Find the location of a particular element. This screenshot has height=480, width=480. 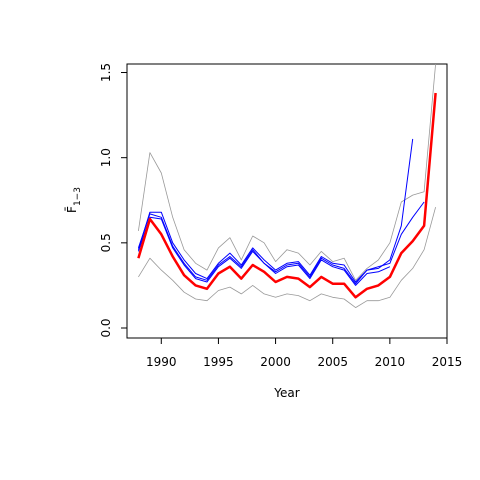

x-tick-label: 2010 is located at coordinates (390, 362).